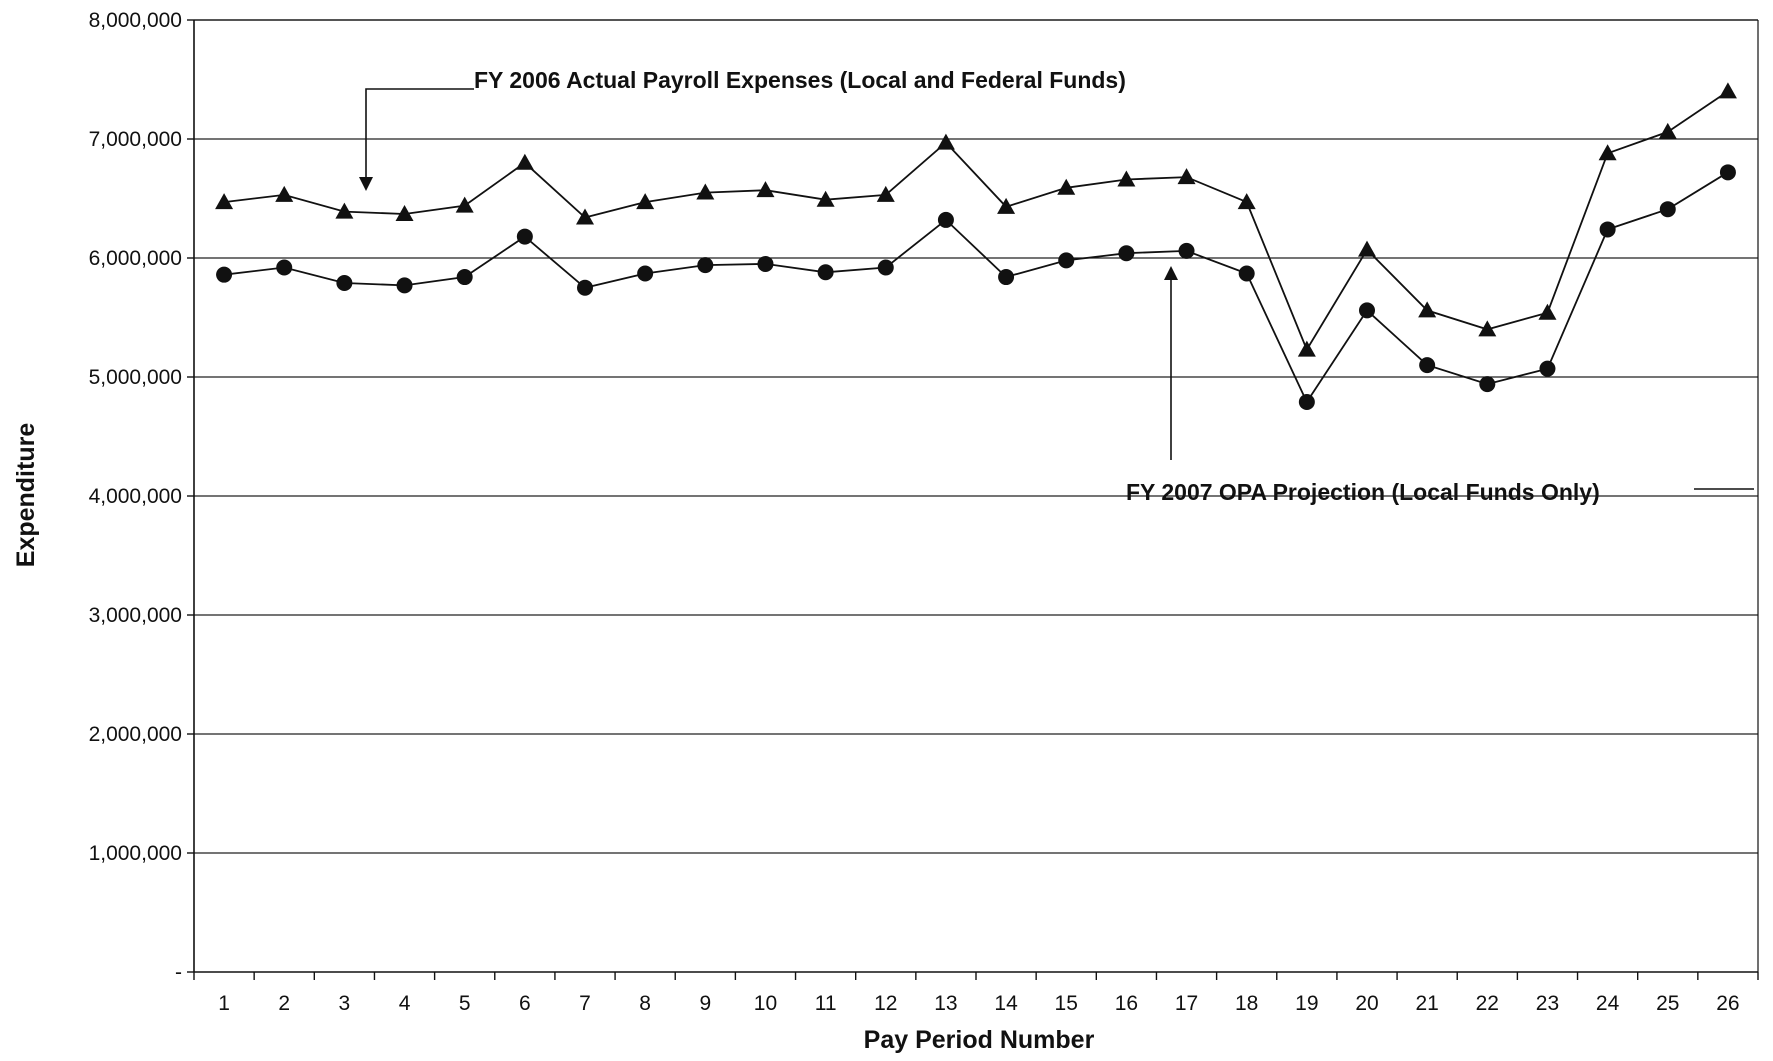 The width and height of the screenshot is (1773, 1061). I want to click on x-tick-label: 13, so click(945, 1003).